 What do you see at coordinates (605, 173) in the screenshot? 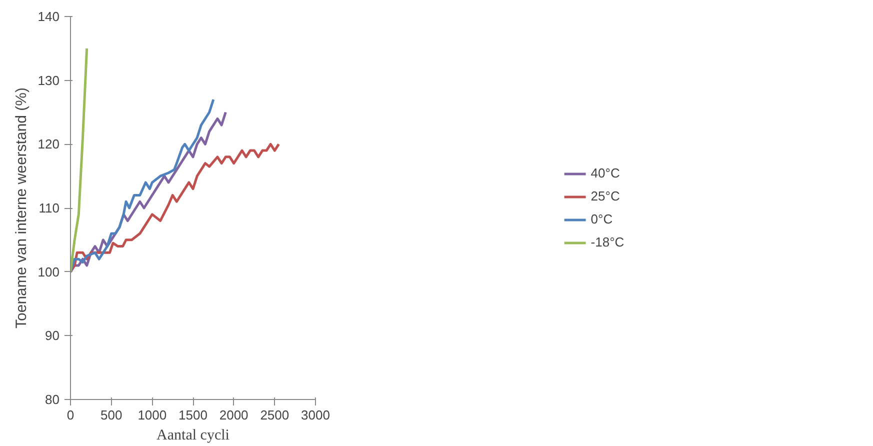
I see `legend-label: 40°C` at bounding box center [605, 173].